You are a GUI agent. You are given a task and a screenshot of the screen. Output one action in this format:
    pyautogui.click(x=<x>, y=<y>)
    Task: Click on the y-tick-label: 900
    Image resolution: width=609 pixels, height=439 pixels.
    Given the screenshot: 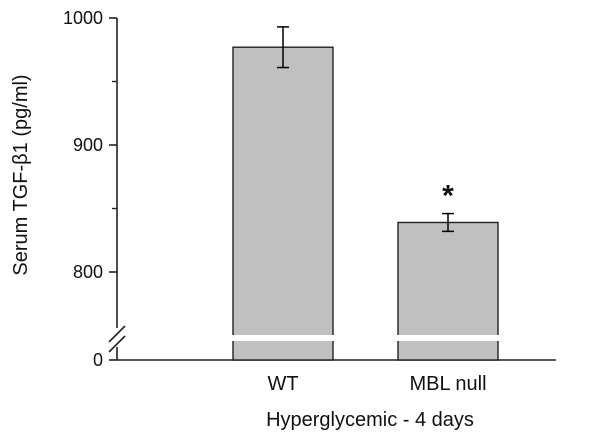 What is the action you would take?
    pyautogui.click(x=88, y=145)
    